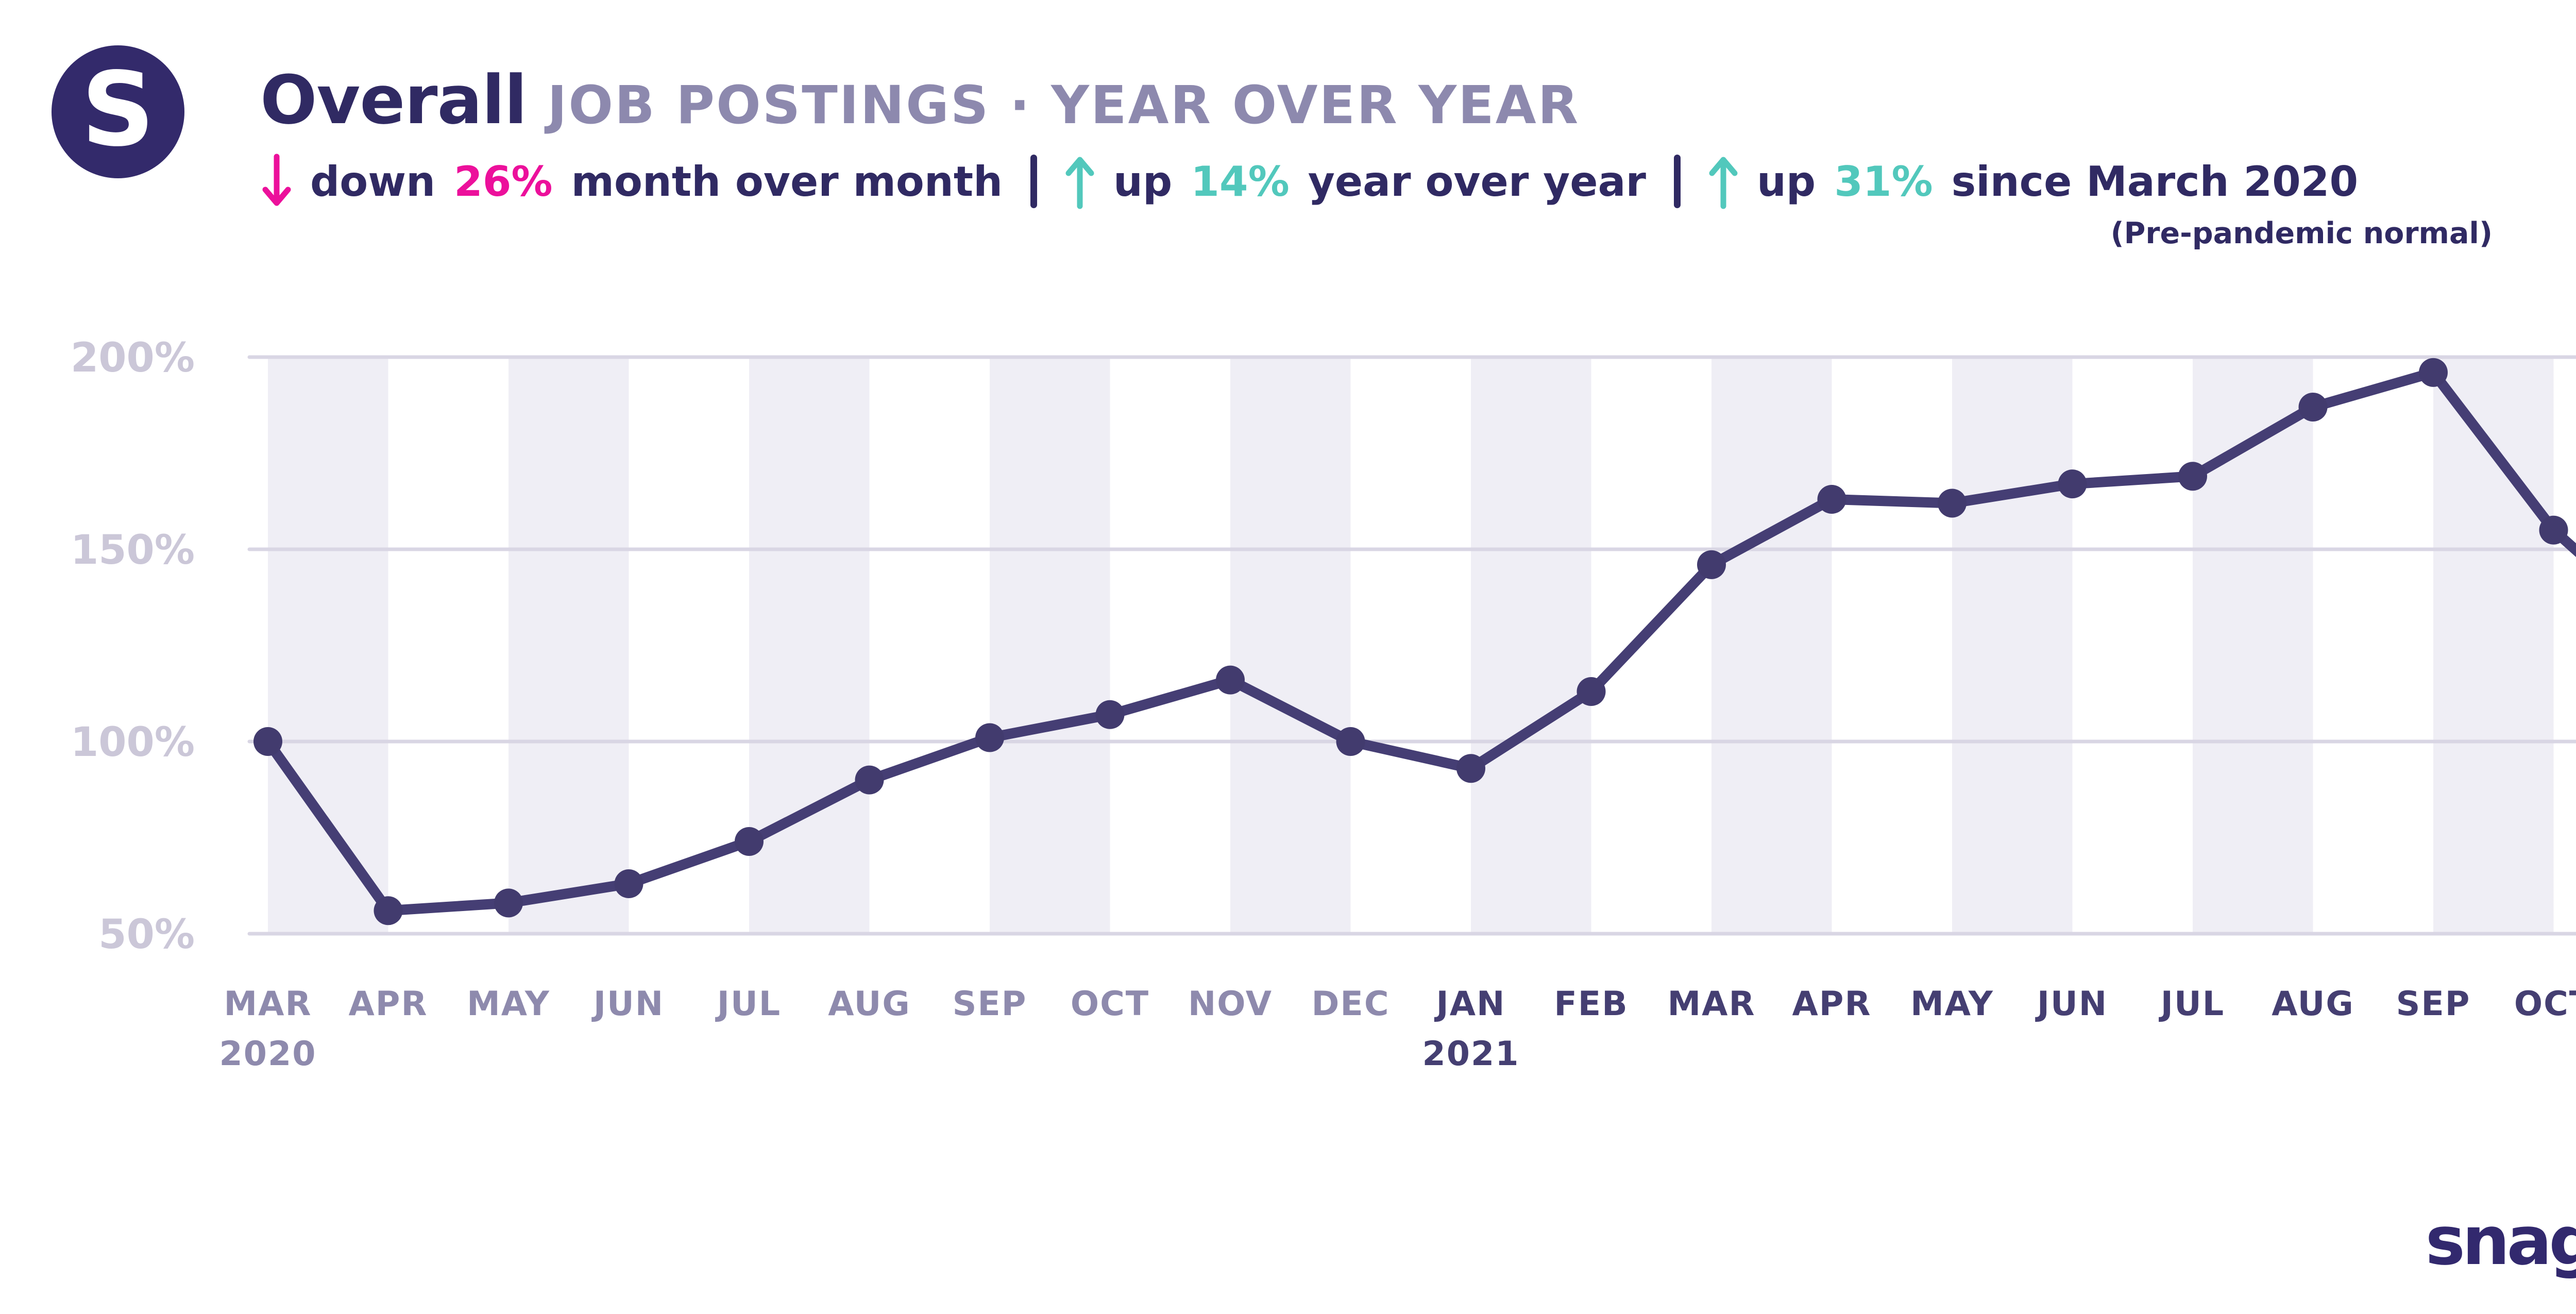 Image resolution: width=2576 pixels, height=1314 pixels. Describe the element at coordinates (870, 1054) in the screenshot. I see `year-labels: 2020 2021` at that location.